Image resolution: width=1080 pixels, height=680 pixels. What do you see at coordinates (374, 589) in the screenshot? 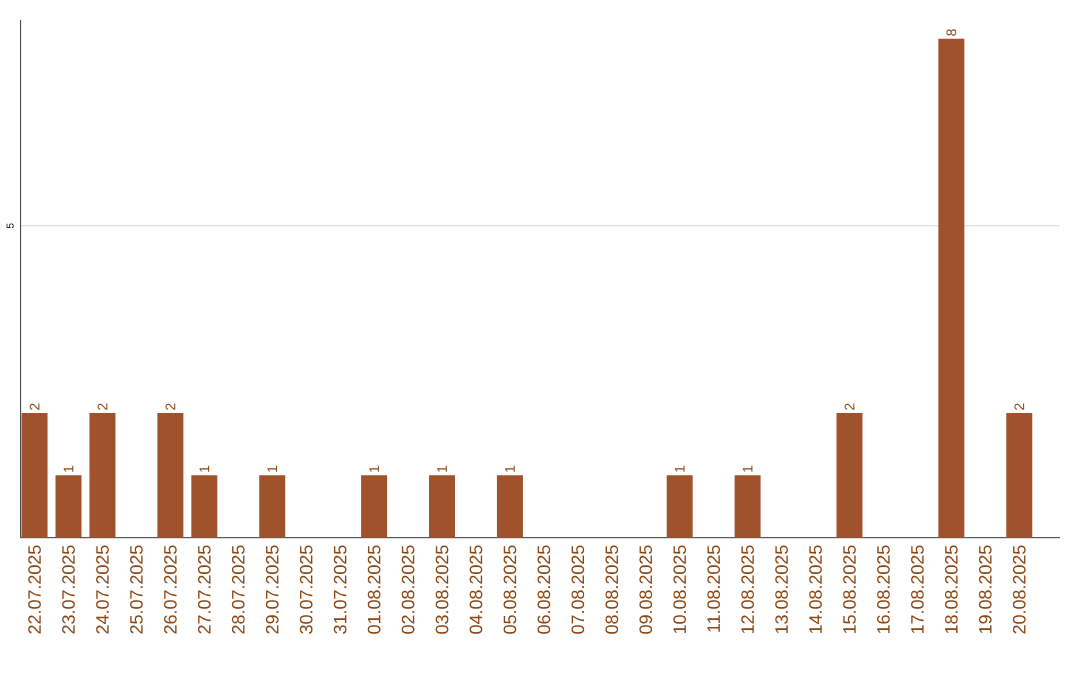
I see `x-tick-label: 01.08.2025` at bounding box center [374, 589].